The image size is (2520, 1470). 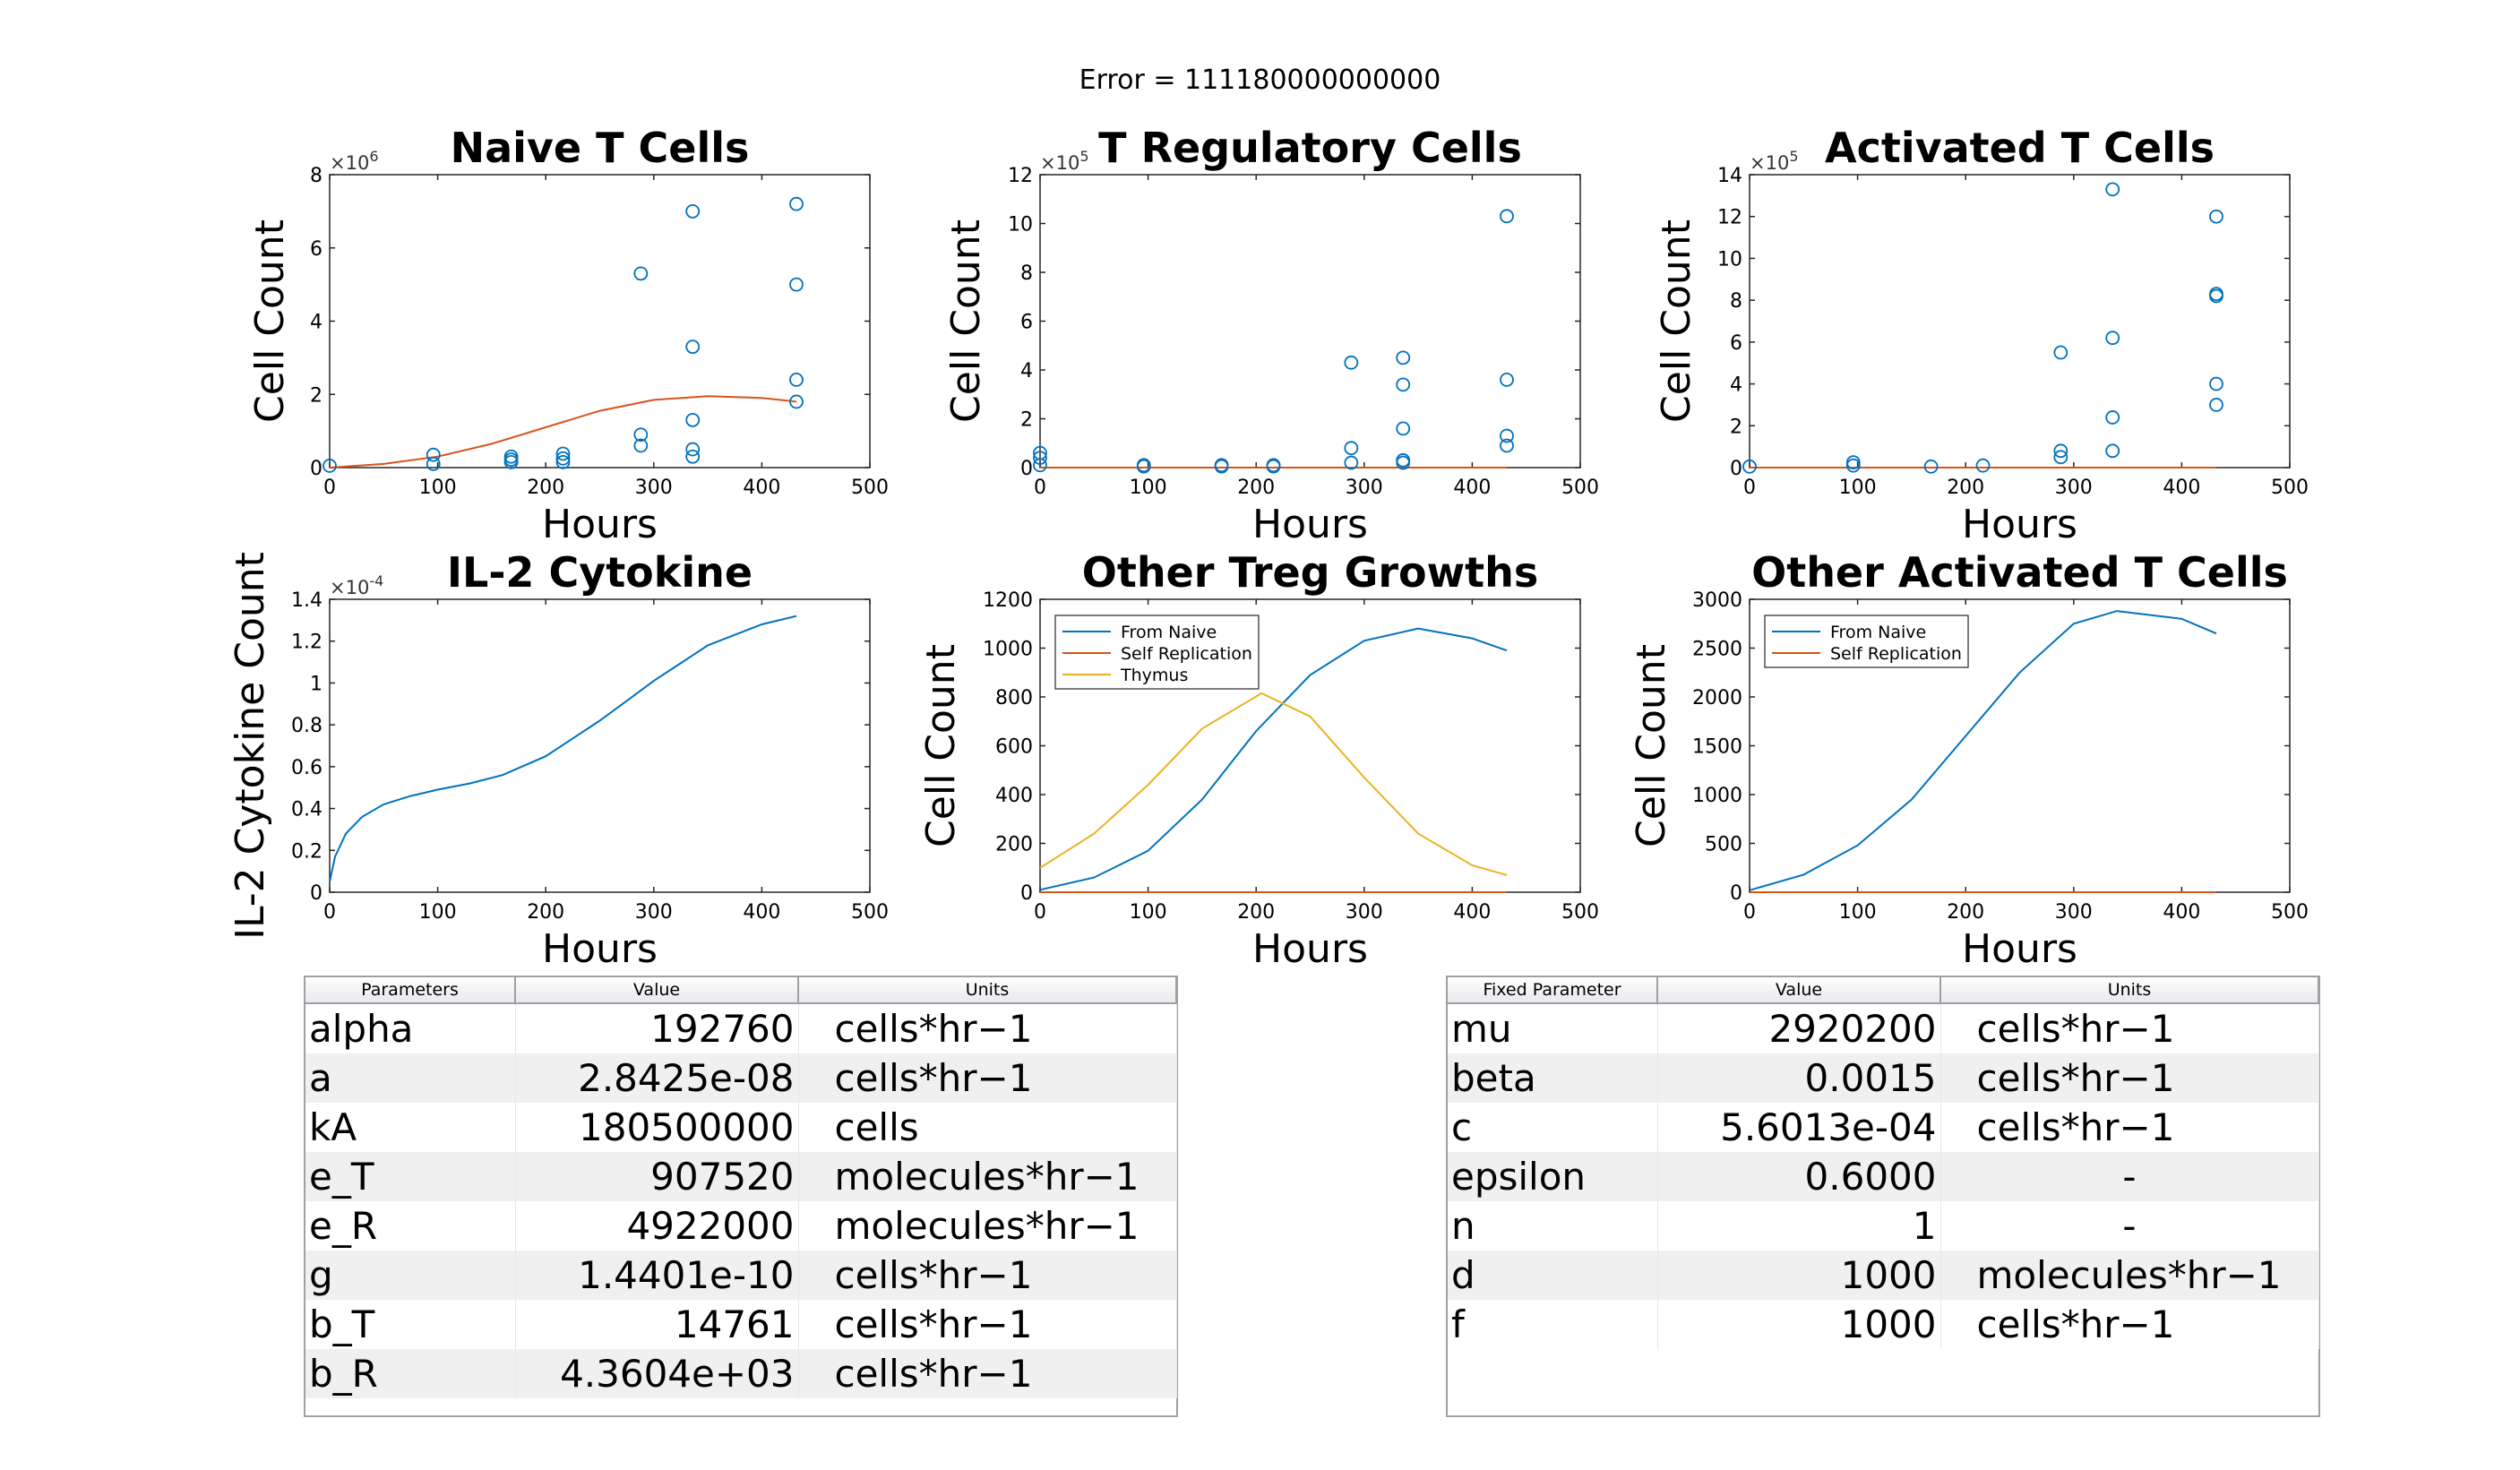 What do you see at coordinates (1553, 1325) in the screenshot?
I see `param-name-cell: f` at bounding box center [1553, 1325].